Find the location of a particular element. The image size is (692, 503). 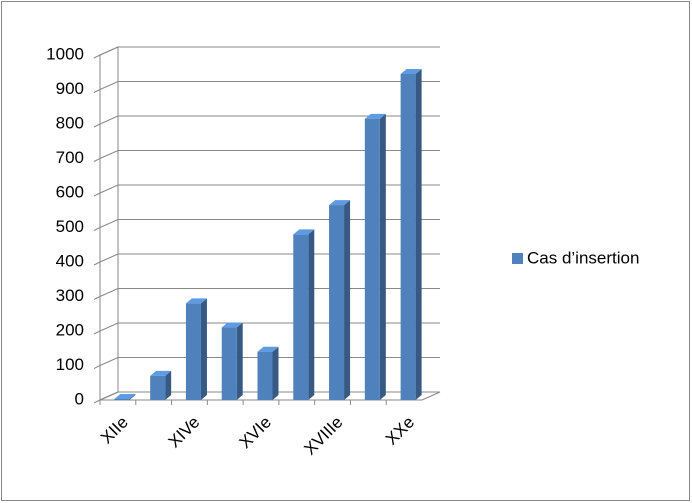

y-tick-label: 500 is located at coordinates (70, 226).